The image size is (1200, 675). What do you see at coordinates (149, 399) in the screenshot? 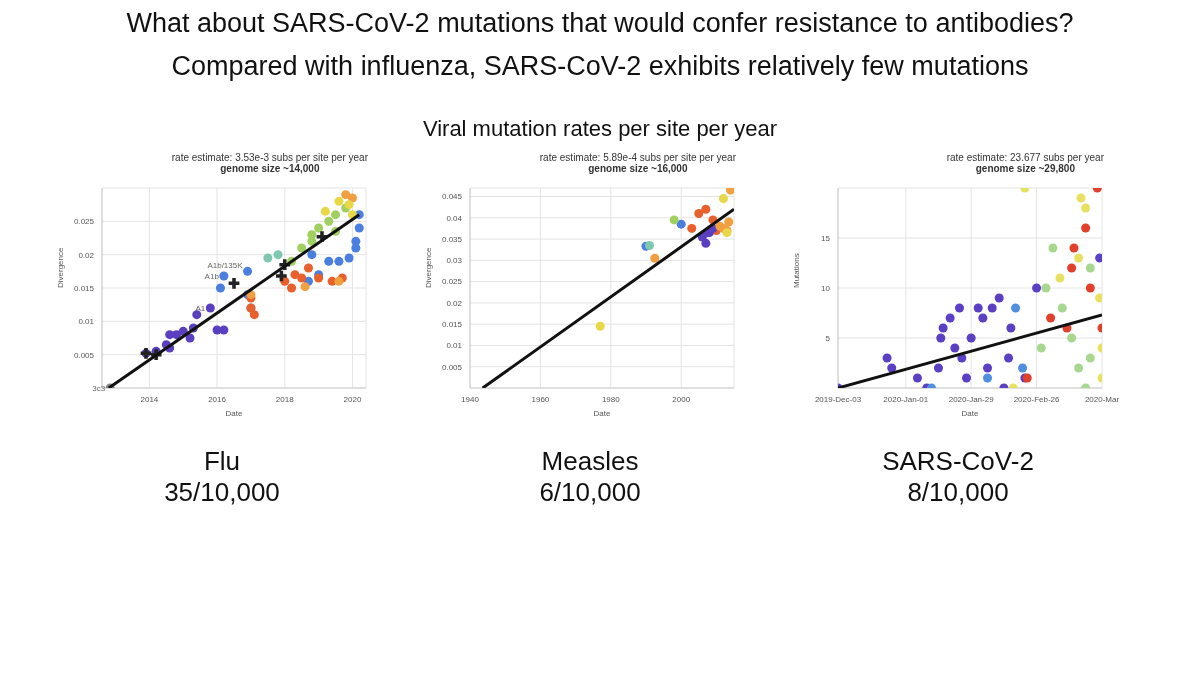
I see `x-tick-label: 2014` at bounding box center [149, 399].